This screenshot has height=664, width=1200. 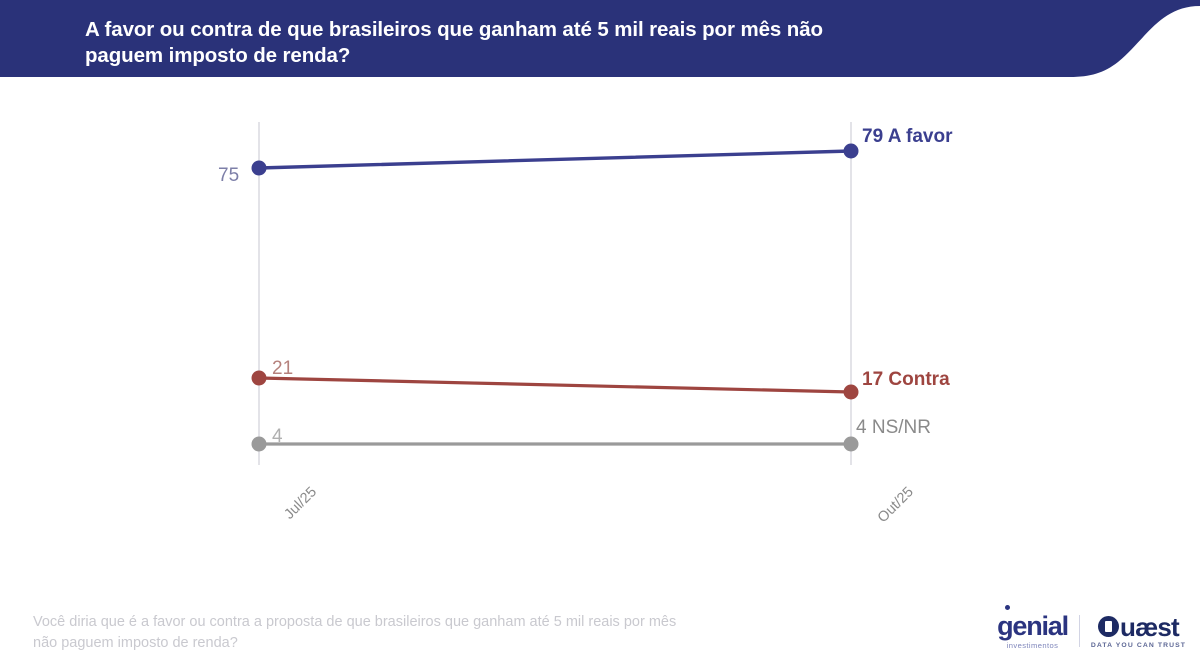 What do you see at coordinates (259, 378) in the screenshot?
I see `point-contra-jul25` at bounding box center [259, 378].